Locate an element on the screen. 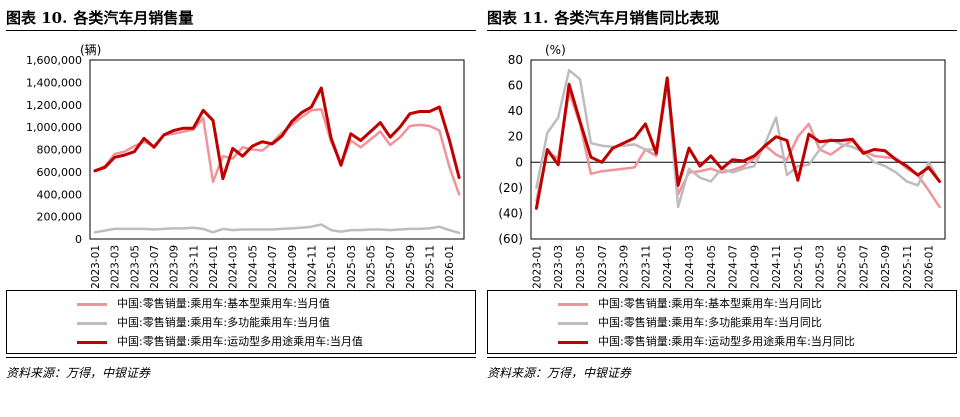 Image resolution: width=960 pixels, height=417 pixels. y-tick-label: 20 is located at coordinates (515, 137).